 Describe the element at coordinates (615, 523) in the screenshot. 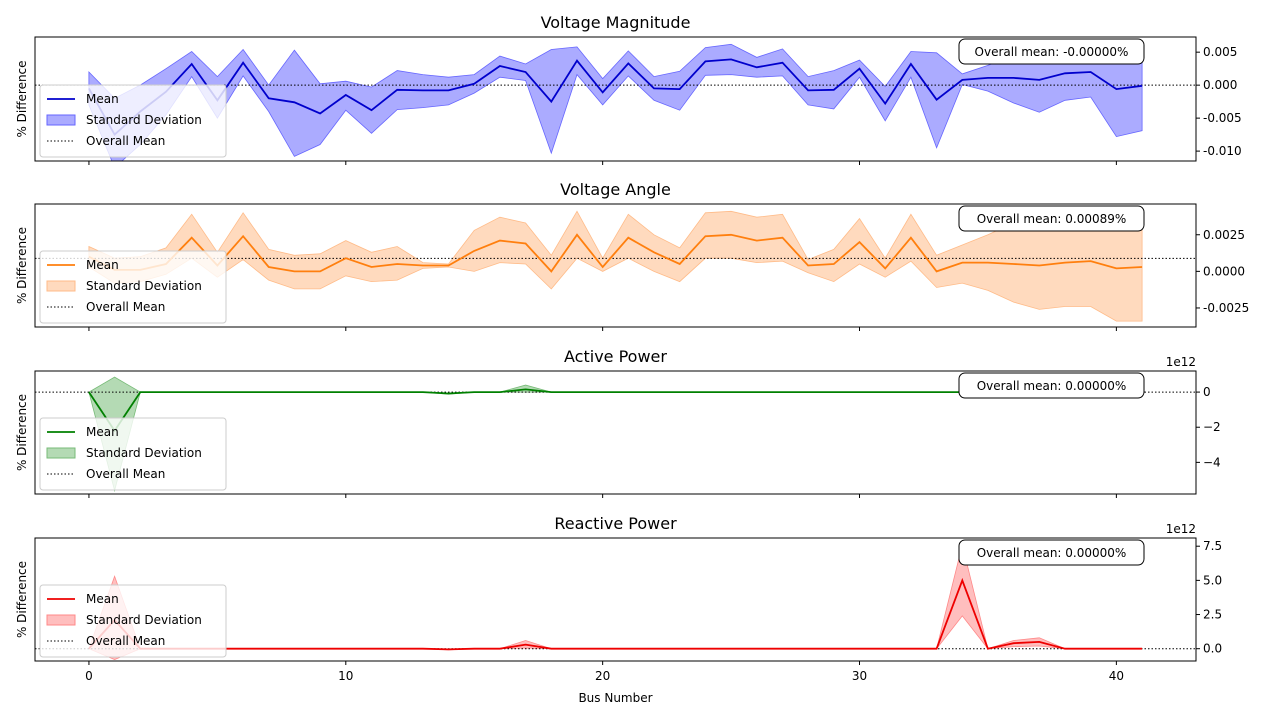

I see `subplot-title: Reactive Power` at that location.